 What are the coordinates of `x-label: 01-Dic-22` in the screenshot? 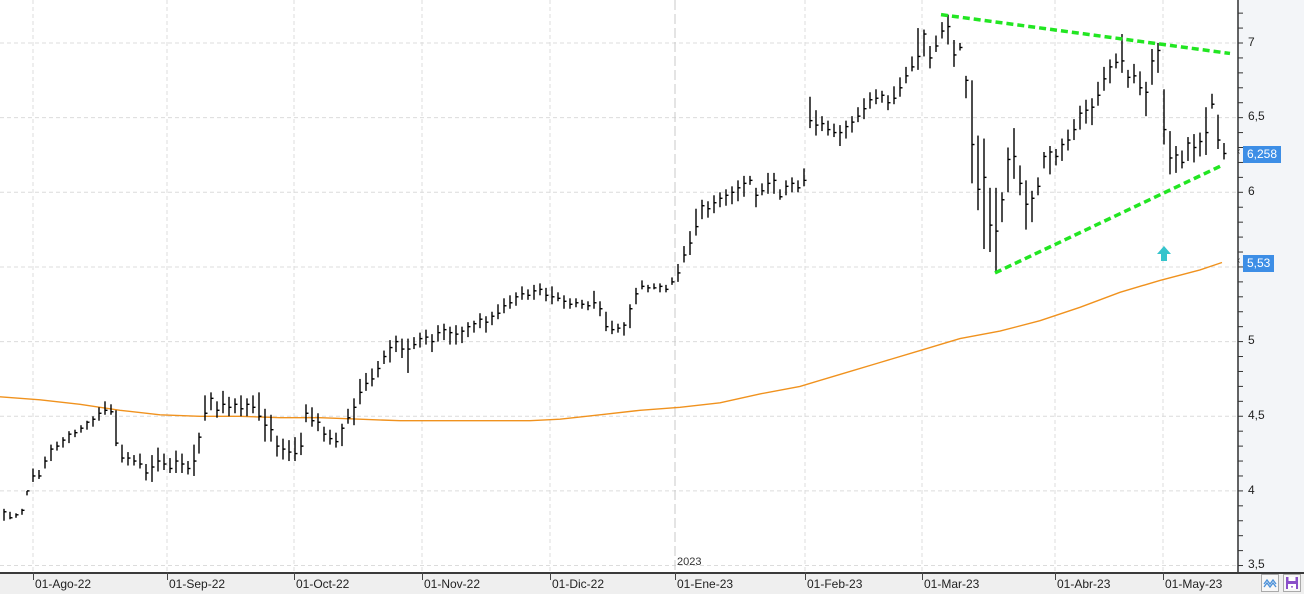 It's located at (578, 584).